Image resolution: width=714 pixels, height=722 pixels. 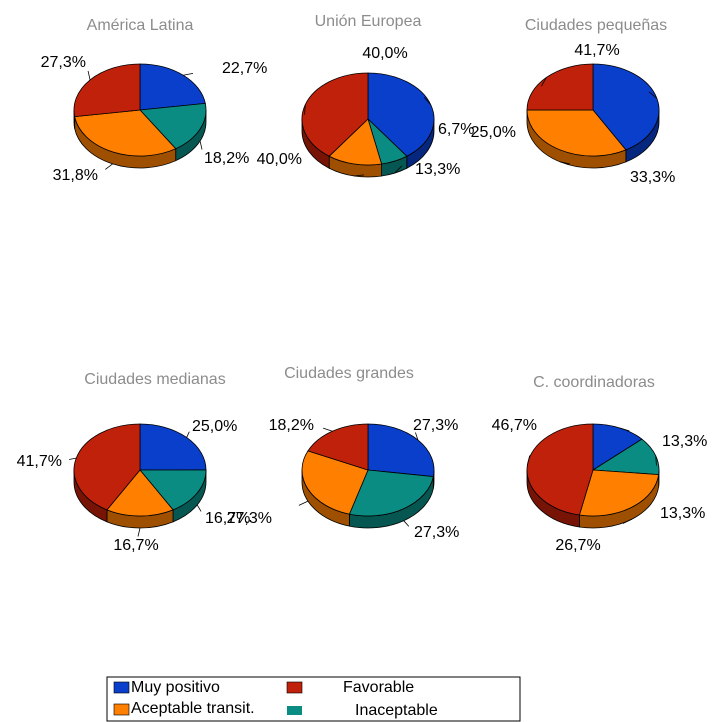 What do you see at coordinates (368, 21) in the screenshot?
I see `pie-title: Unión Europea` at bounding box center [368, 21].